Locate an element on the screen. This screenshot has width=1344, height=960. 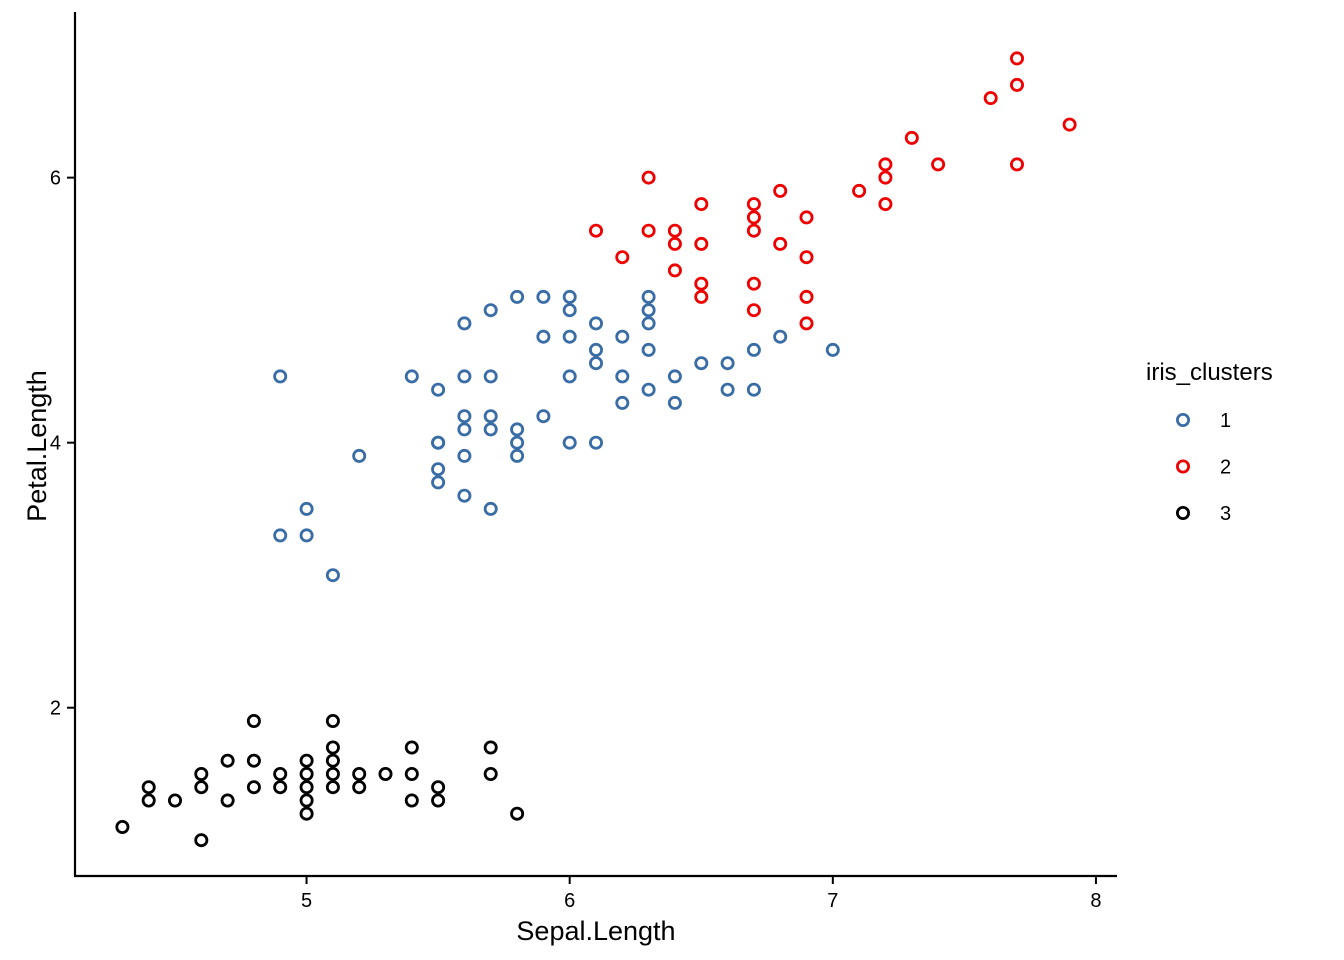
legend-label-cluster-2: 2 is located at coordinates (1225, 468).